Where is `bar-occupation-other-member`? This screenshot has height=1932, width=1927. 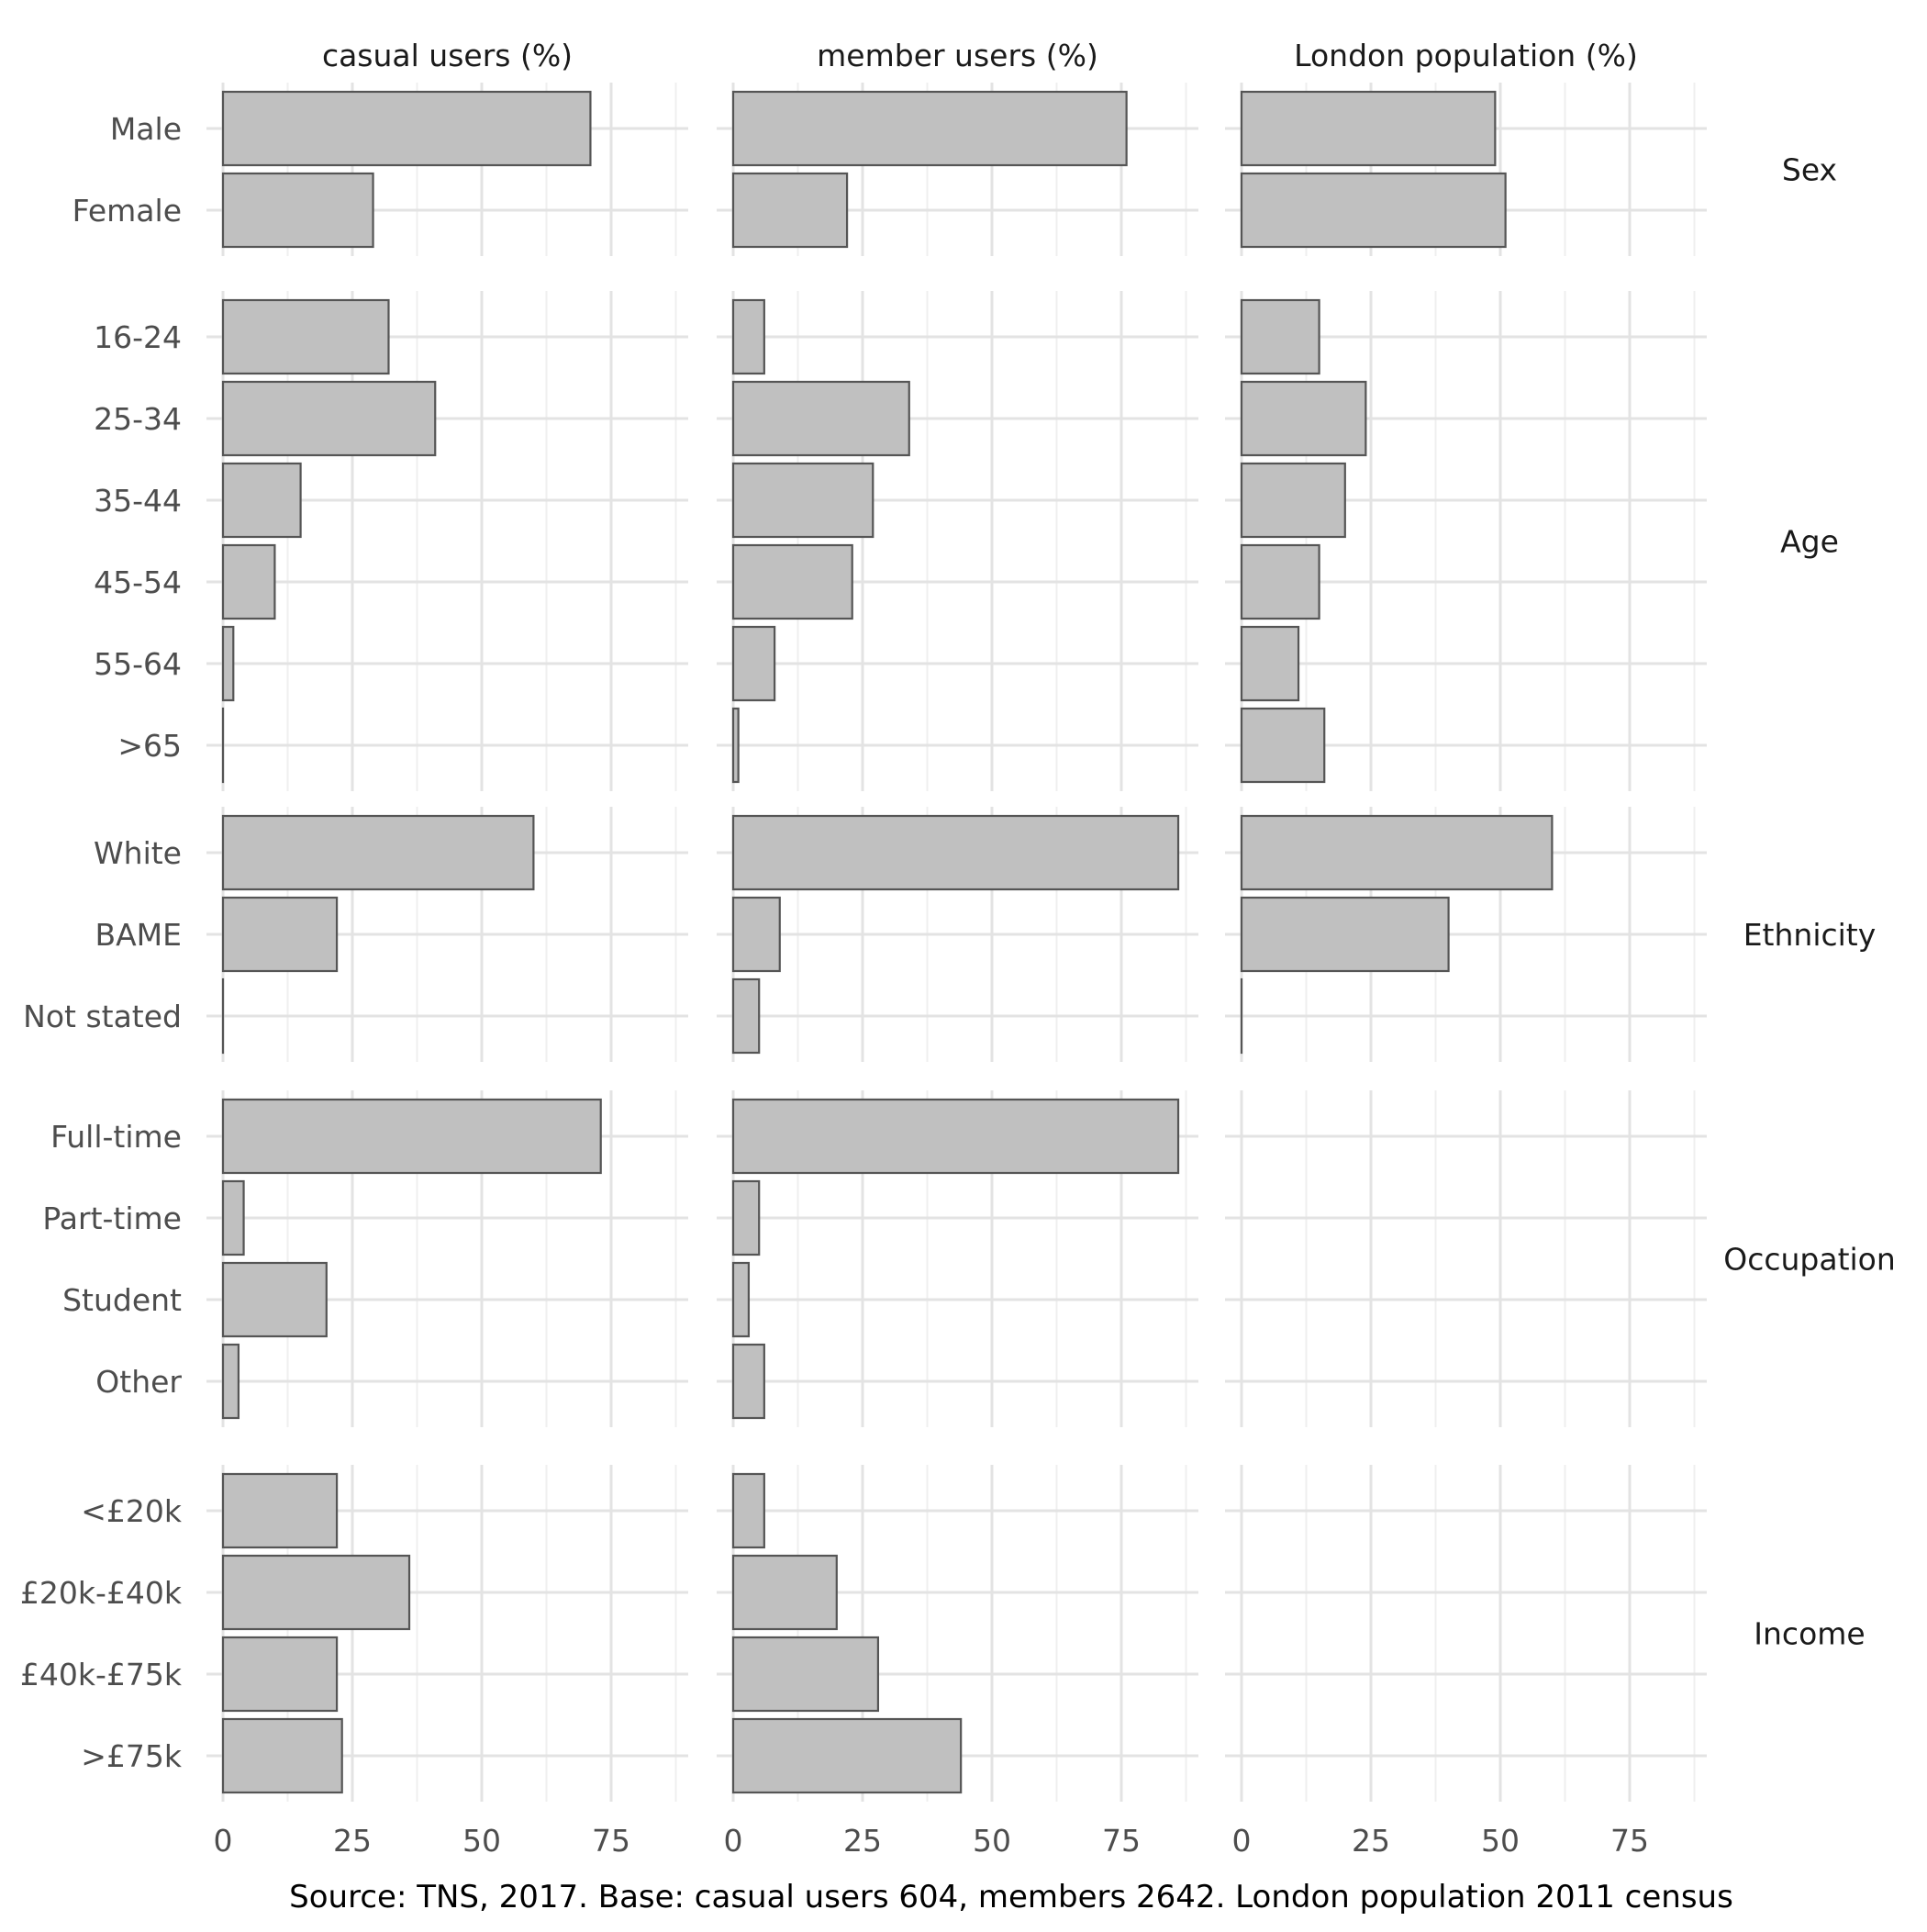 bar-occupation-other-member is located at coordinates (748, 1381).